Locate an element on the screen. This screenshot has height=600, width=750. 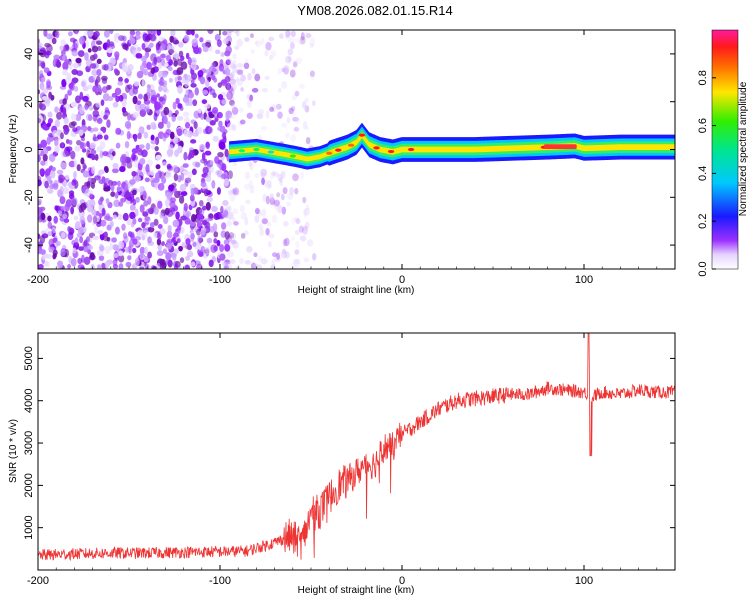
snr-xtick-label: -100 is located at coordinates (220, 581).